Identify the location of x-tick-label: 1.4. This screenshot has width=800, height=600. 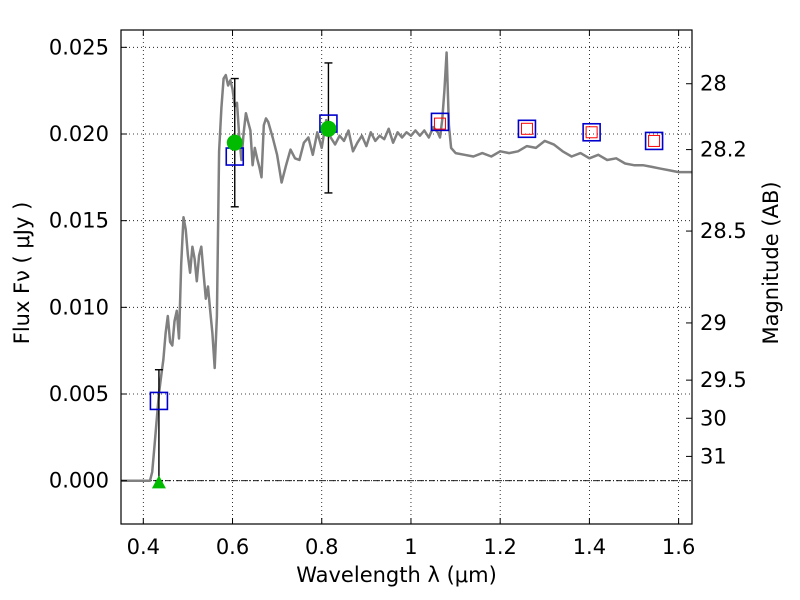
(589, 547).